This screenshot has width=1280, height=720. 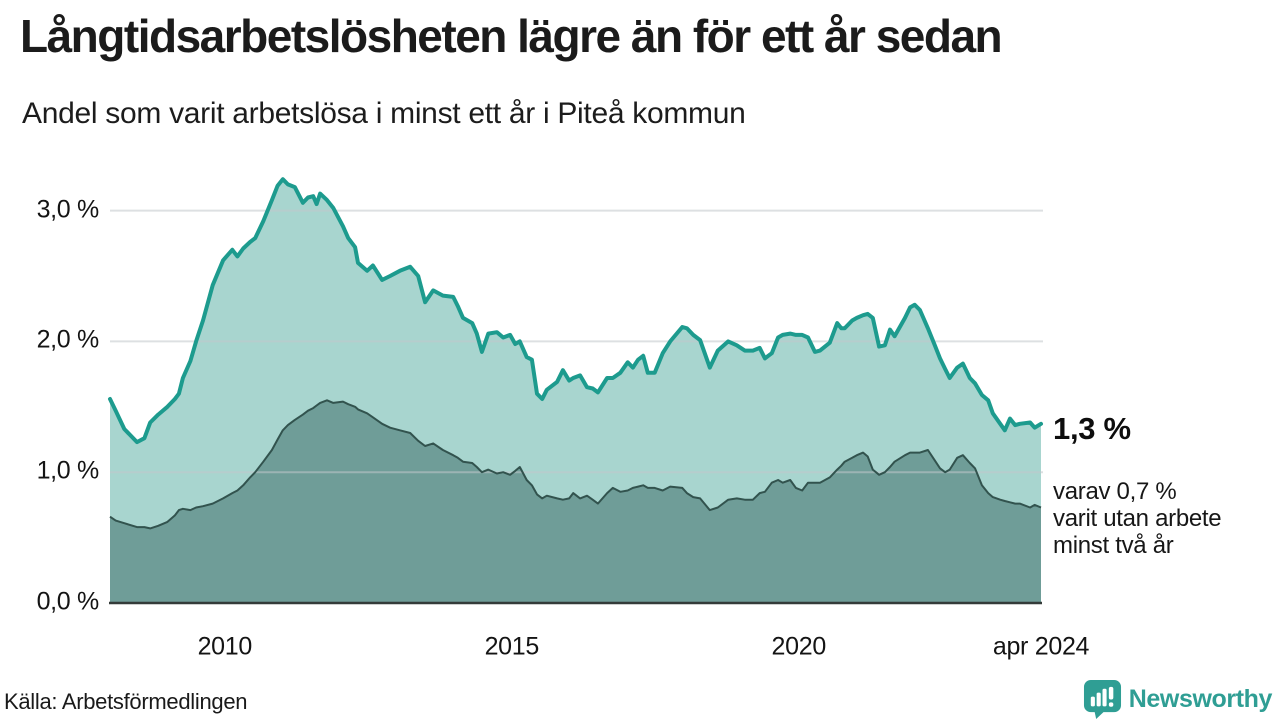 I want to click on x-axis-label: 2015, so click(x=512, y=646).